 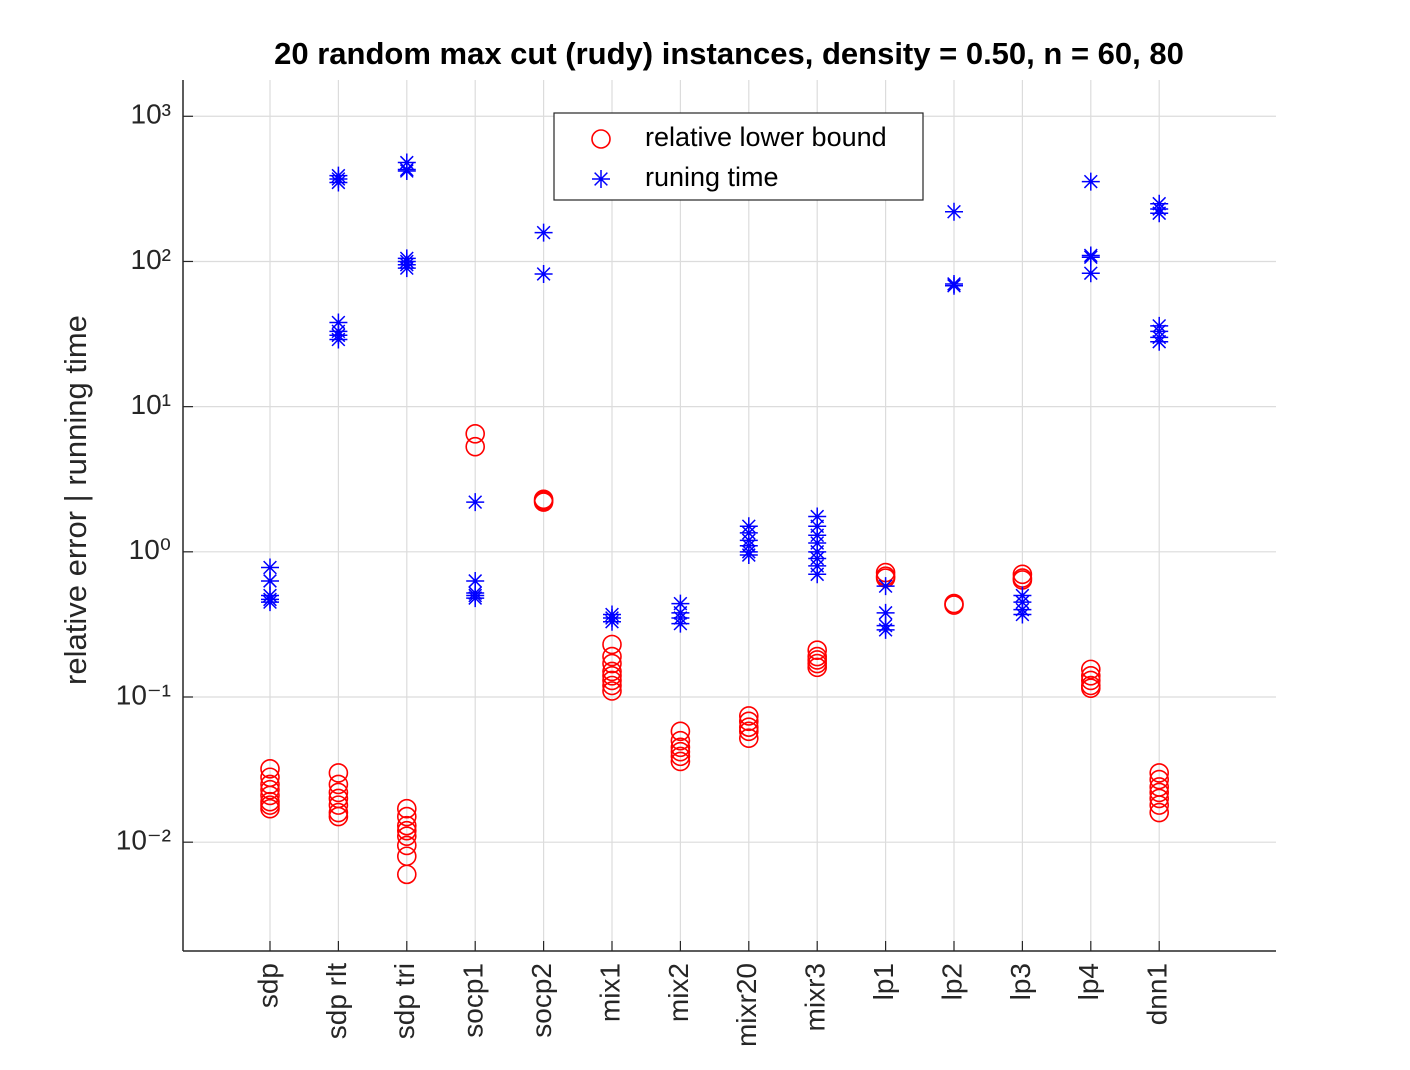 What do you see at coordinates (746, 1005) in the screenshot?
I see `x-tick-label: mixr20` at bounding box center [746, 1005].